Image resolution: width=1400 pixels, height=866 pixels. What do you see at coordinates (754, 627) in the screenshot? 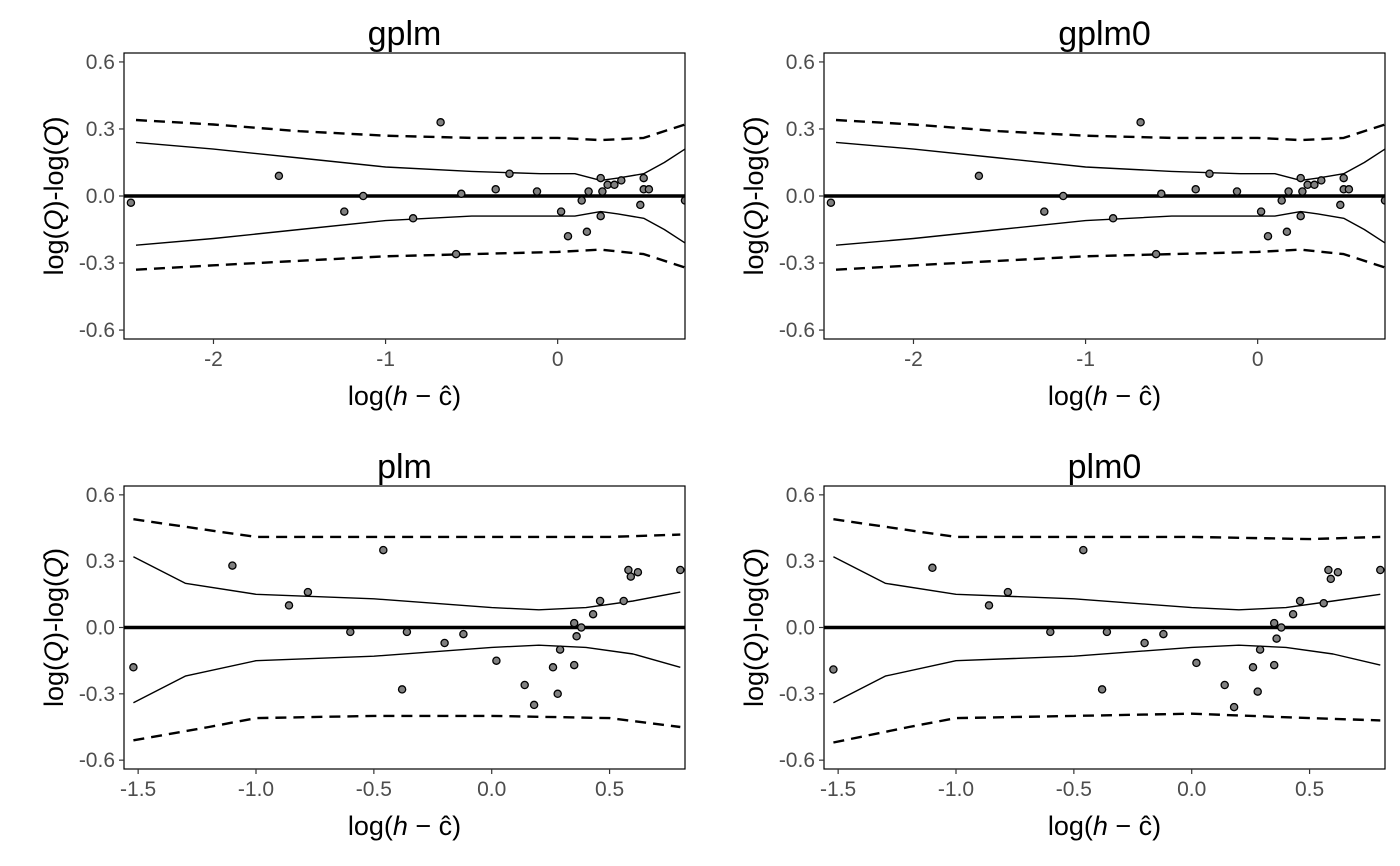
I see `y-axis-label: log(Q)-log(Q̂)` at bounding box center [754, 627].